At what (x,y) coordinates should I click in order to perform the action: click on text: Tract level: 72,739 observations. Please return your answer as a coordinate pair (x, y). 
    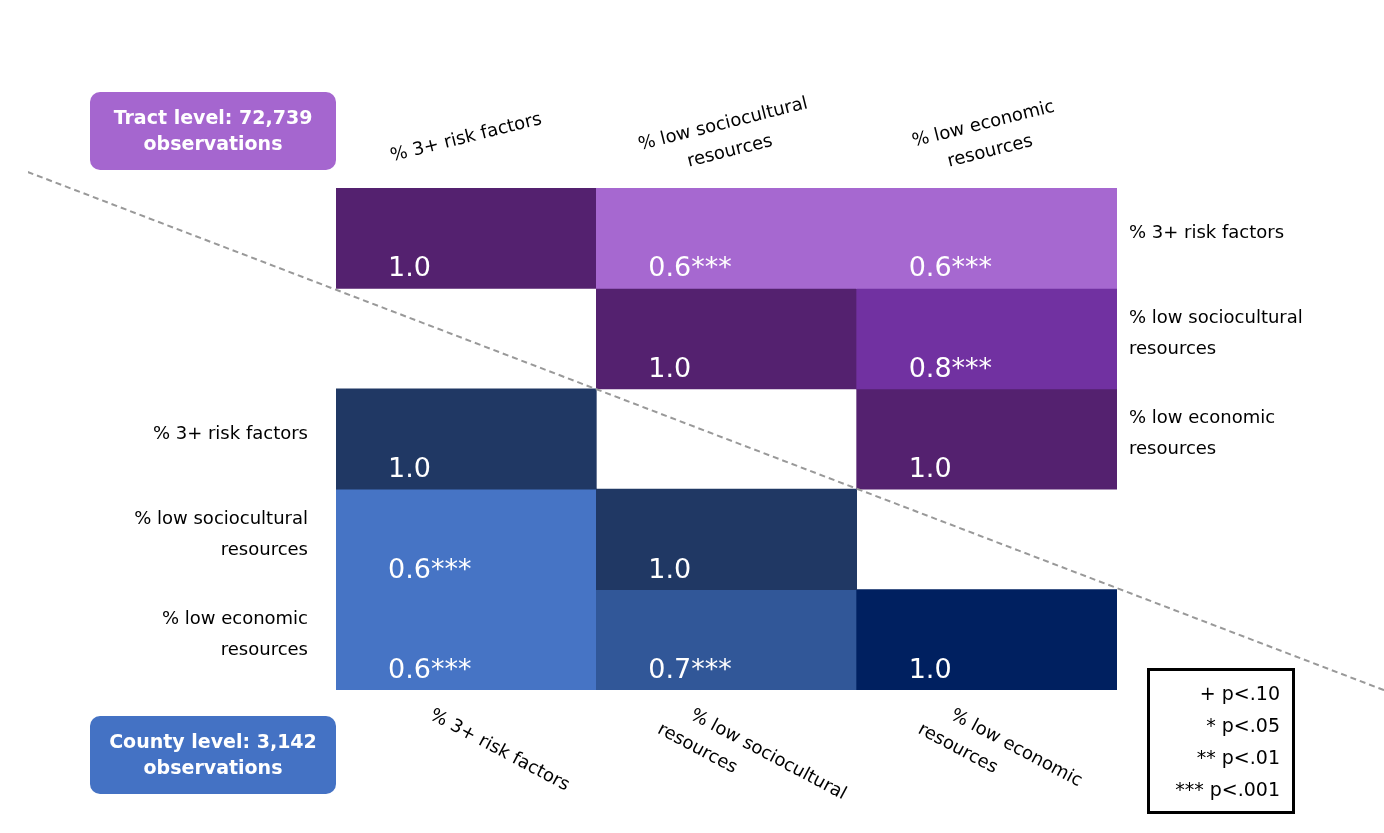
    Looking at the image, I should click on (213, 131).